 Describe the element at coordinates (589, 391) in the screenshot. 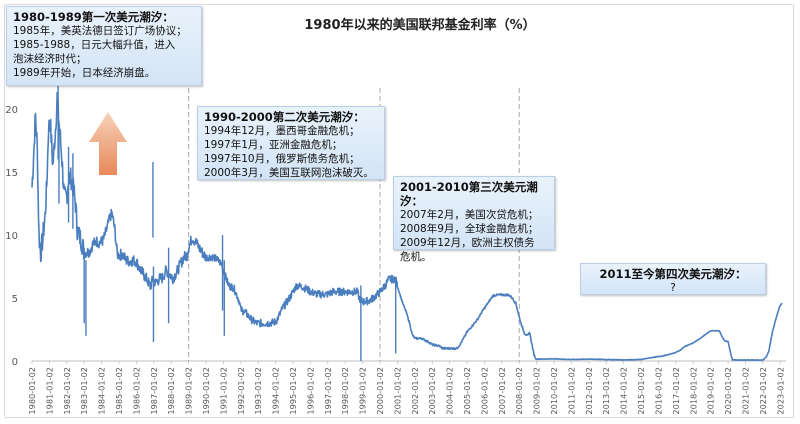

I see `x-tick-label: 2012-01-02` at that location.